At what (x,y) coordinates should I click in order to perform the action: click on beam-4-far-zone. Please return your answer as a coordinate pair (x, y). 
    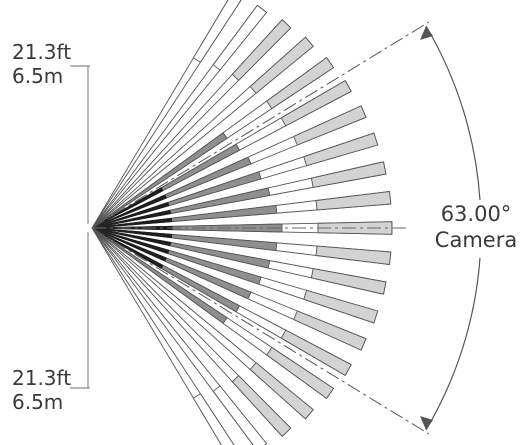
    Looking at the image, I should click on (281, 65).